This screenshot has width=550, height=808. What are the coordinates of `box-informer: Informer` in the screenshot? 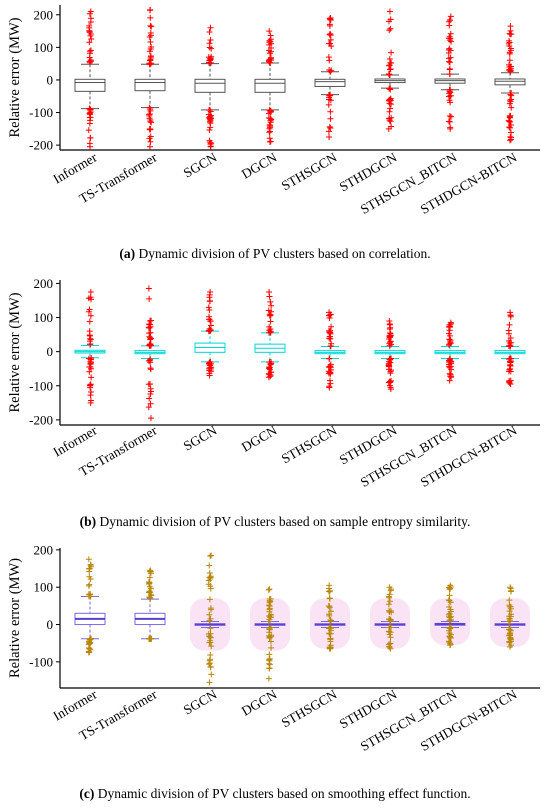 It's located at (78, 374).